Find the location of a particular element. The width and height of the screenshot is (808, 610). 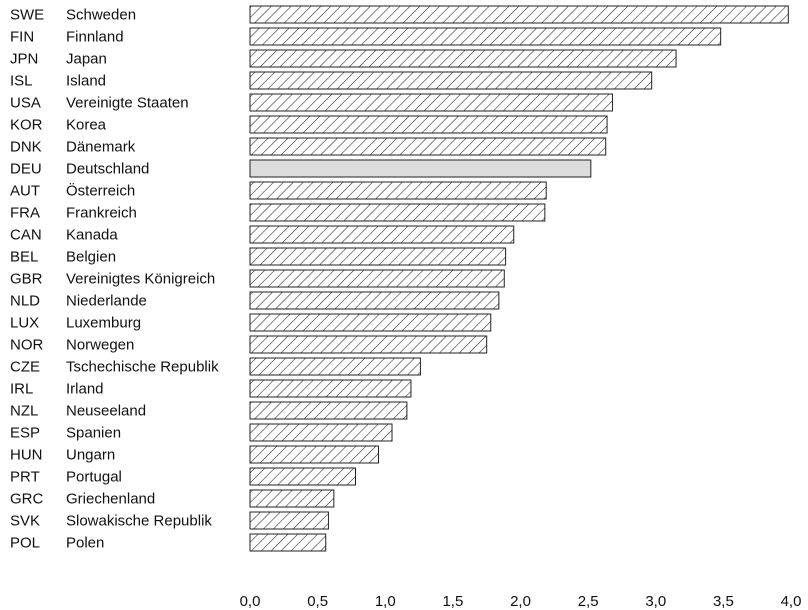

country-name-label: Schweden is located at coordinates (101, 15).